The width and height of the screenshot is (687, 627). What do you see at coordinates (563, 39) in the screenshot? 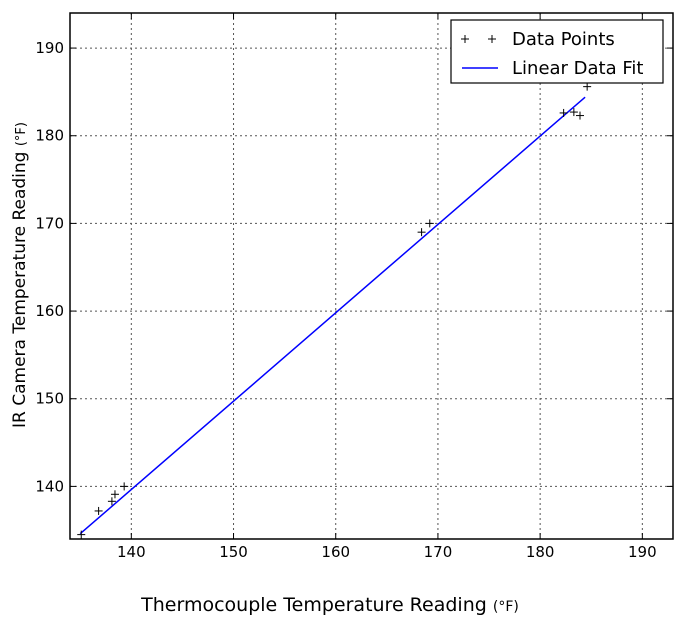
I see `legend-label-data-points: Data Points` at bounding box center [563, 39].